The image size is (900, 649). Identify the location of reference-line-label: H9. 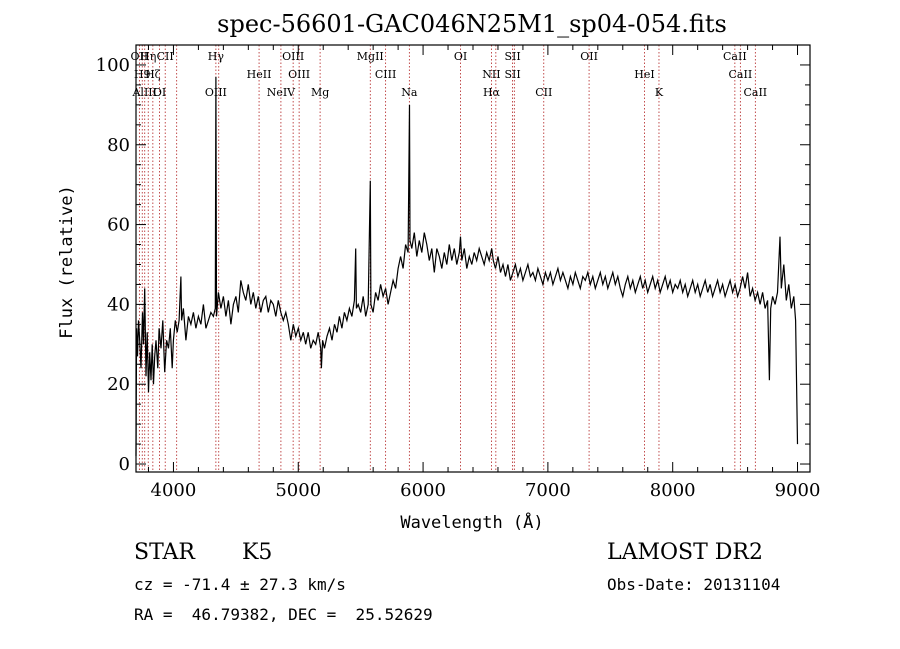
(142, 74).